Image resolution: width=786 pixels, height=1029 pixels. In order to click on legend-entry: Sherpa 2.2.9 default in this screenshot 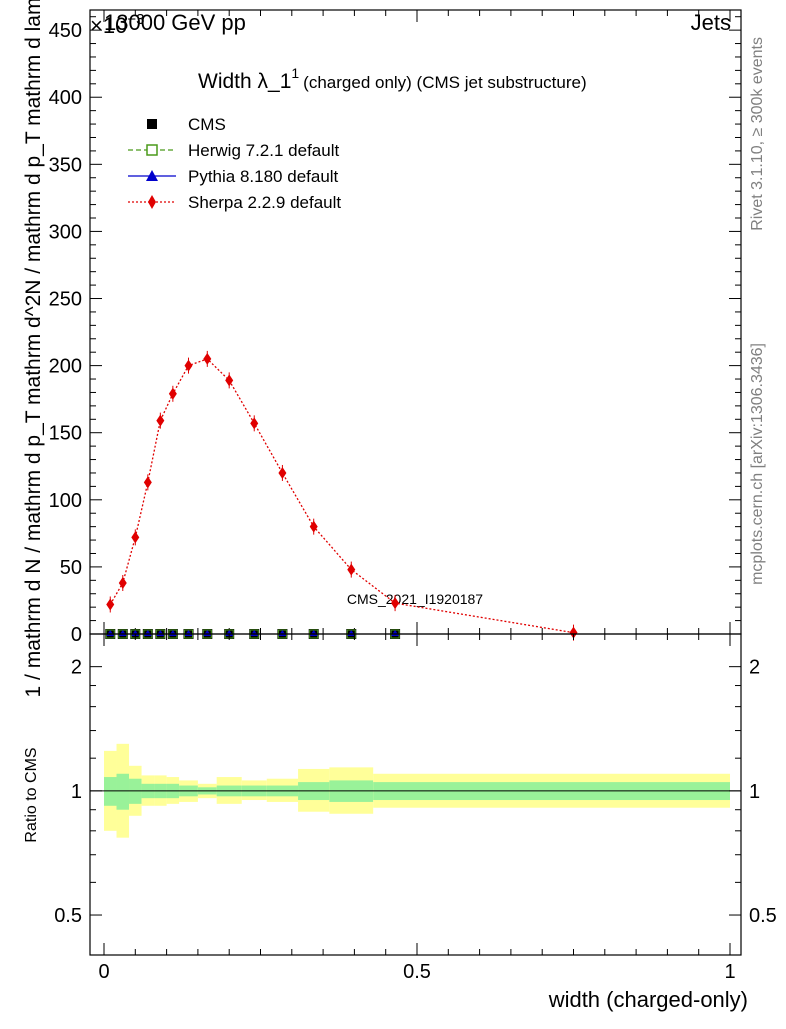, I will do `click(234, 202)`.